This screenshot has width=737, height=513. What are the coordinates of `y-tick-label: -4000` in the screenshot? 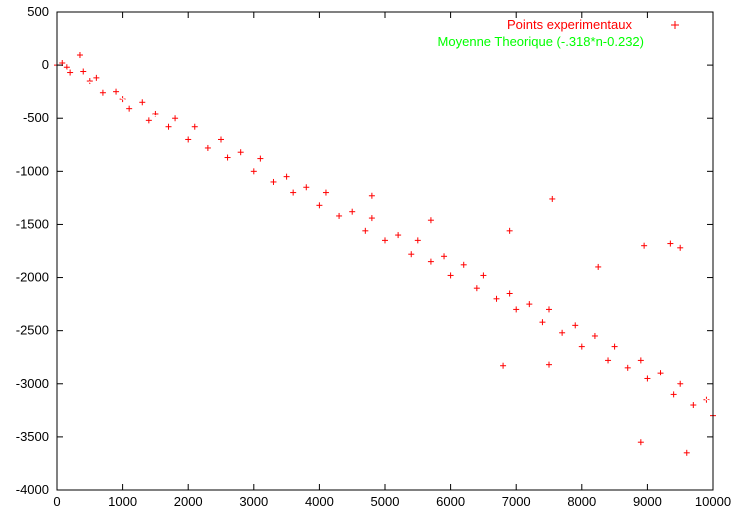 It's located at (32, 489).